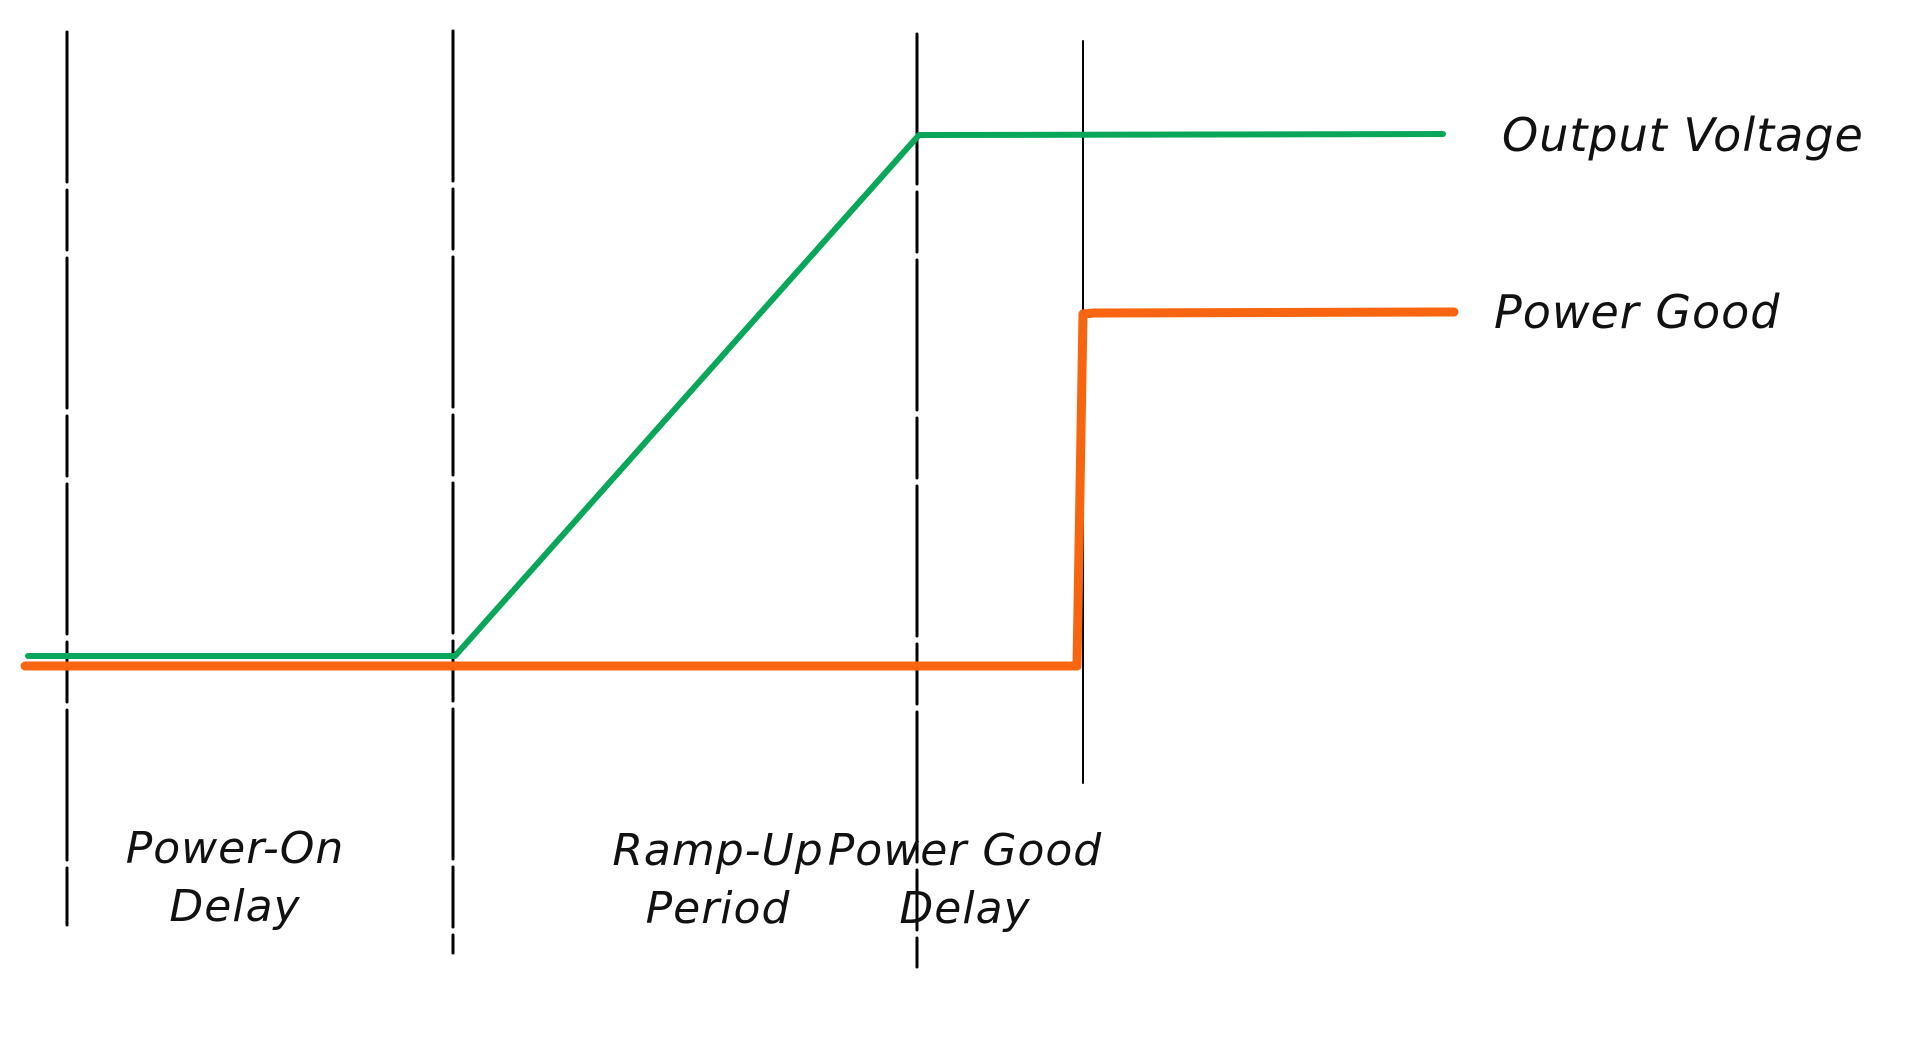 The image size is (1920, 1038). Describe the element at coordinates (235, 878) in the screenshot. I see `phase-label-power-on-delay: Power-On Delay` at that location.